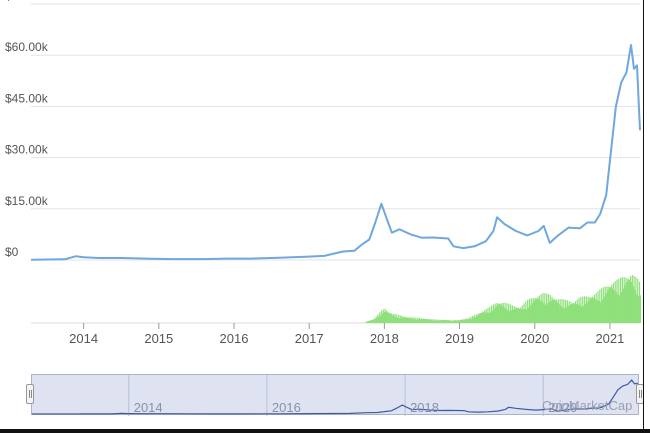 This screenshot has height=433, width=650. I want to click on x-tick-label: 2016, so click(234, 338).